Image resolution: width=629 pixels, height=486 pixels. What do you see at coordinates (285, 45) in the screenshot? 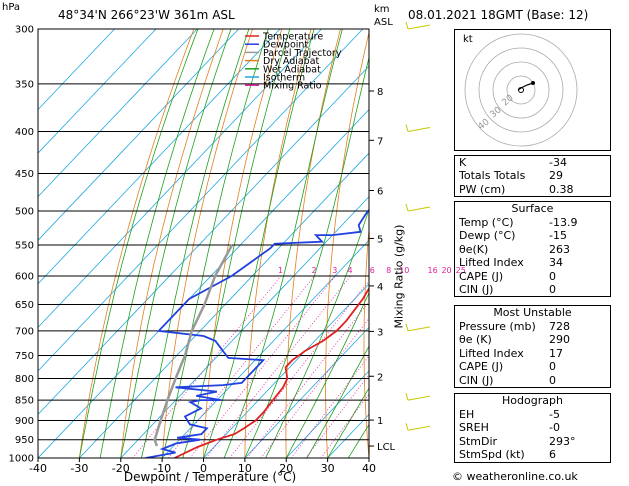
I see `legend-label: Dewpoint` at bounding box center [285, 45].